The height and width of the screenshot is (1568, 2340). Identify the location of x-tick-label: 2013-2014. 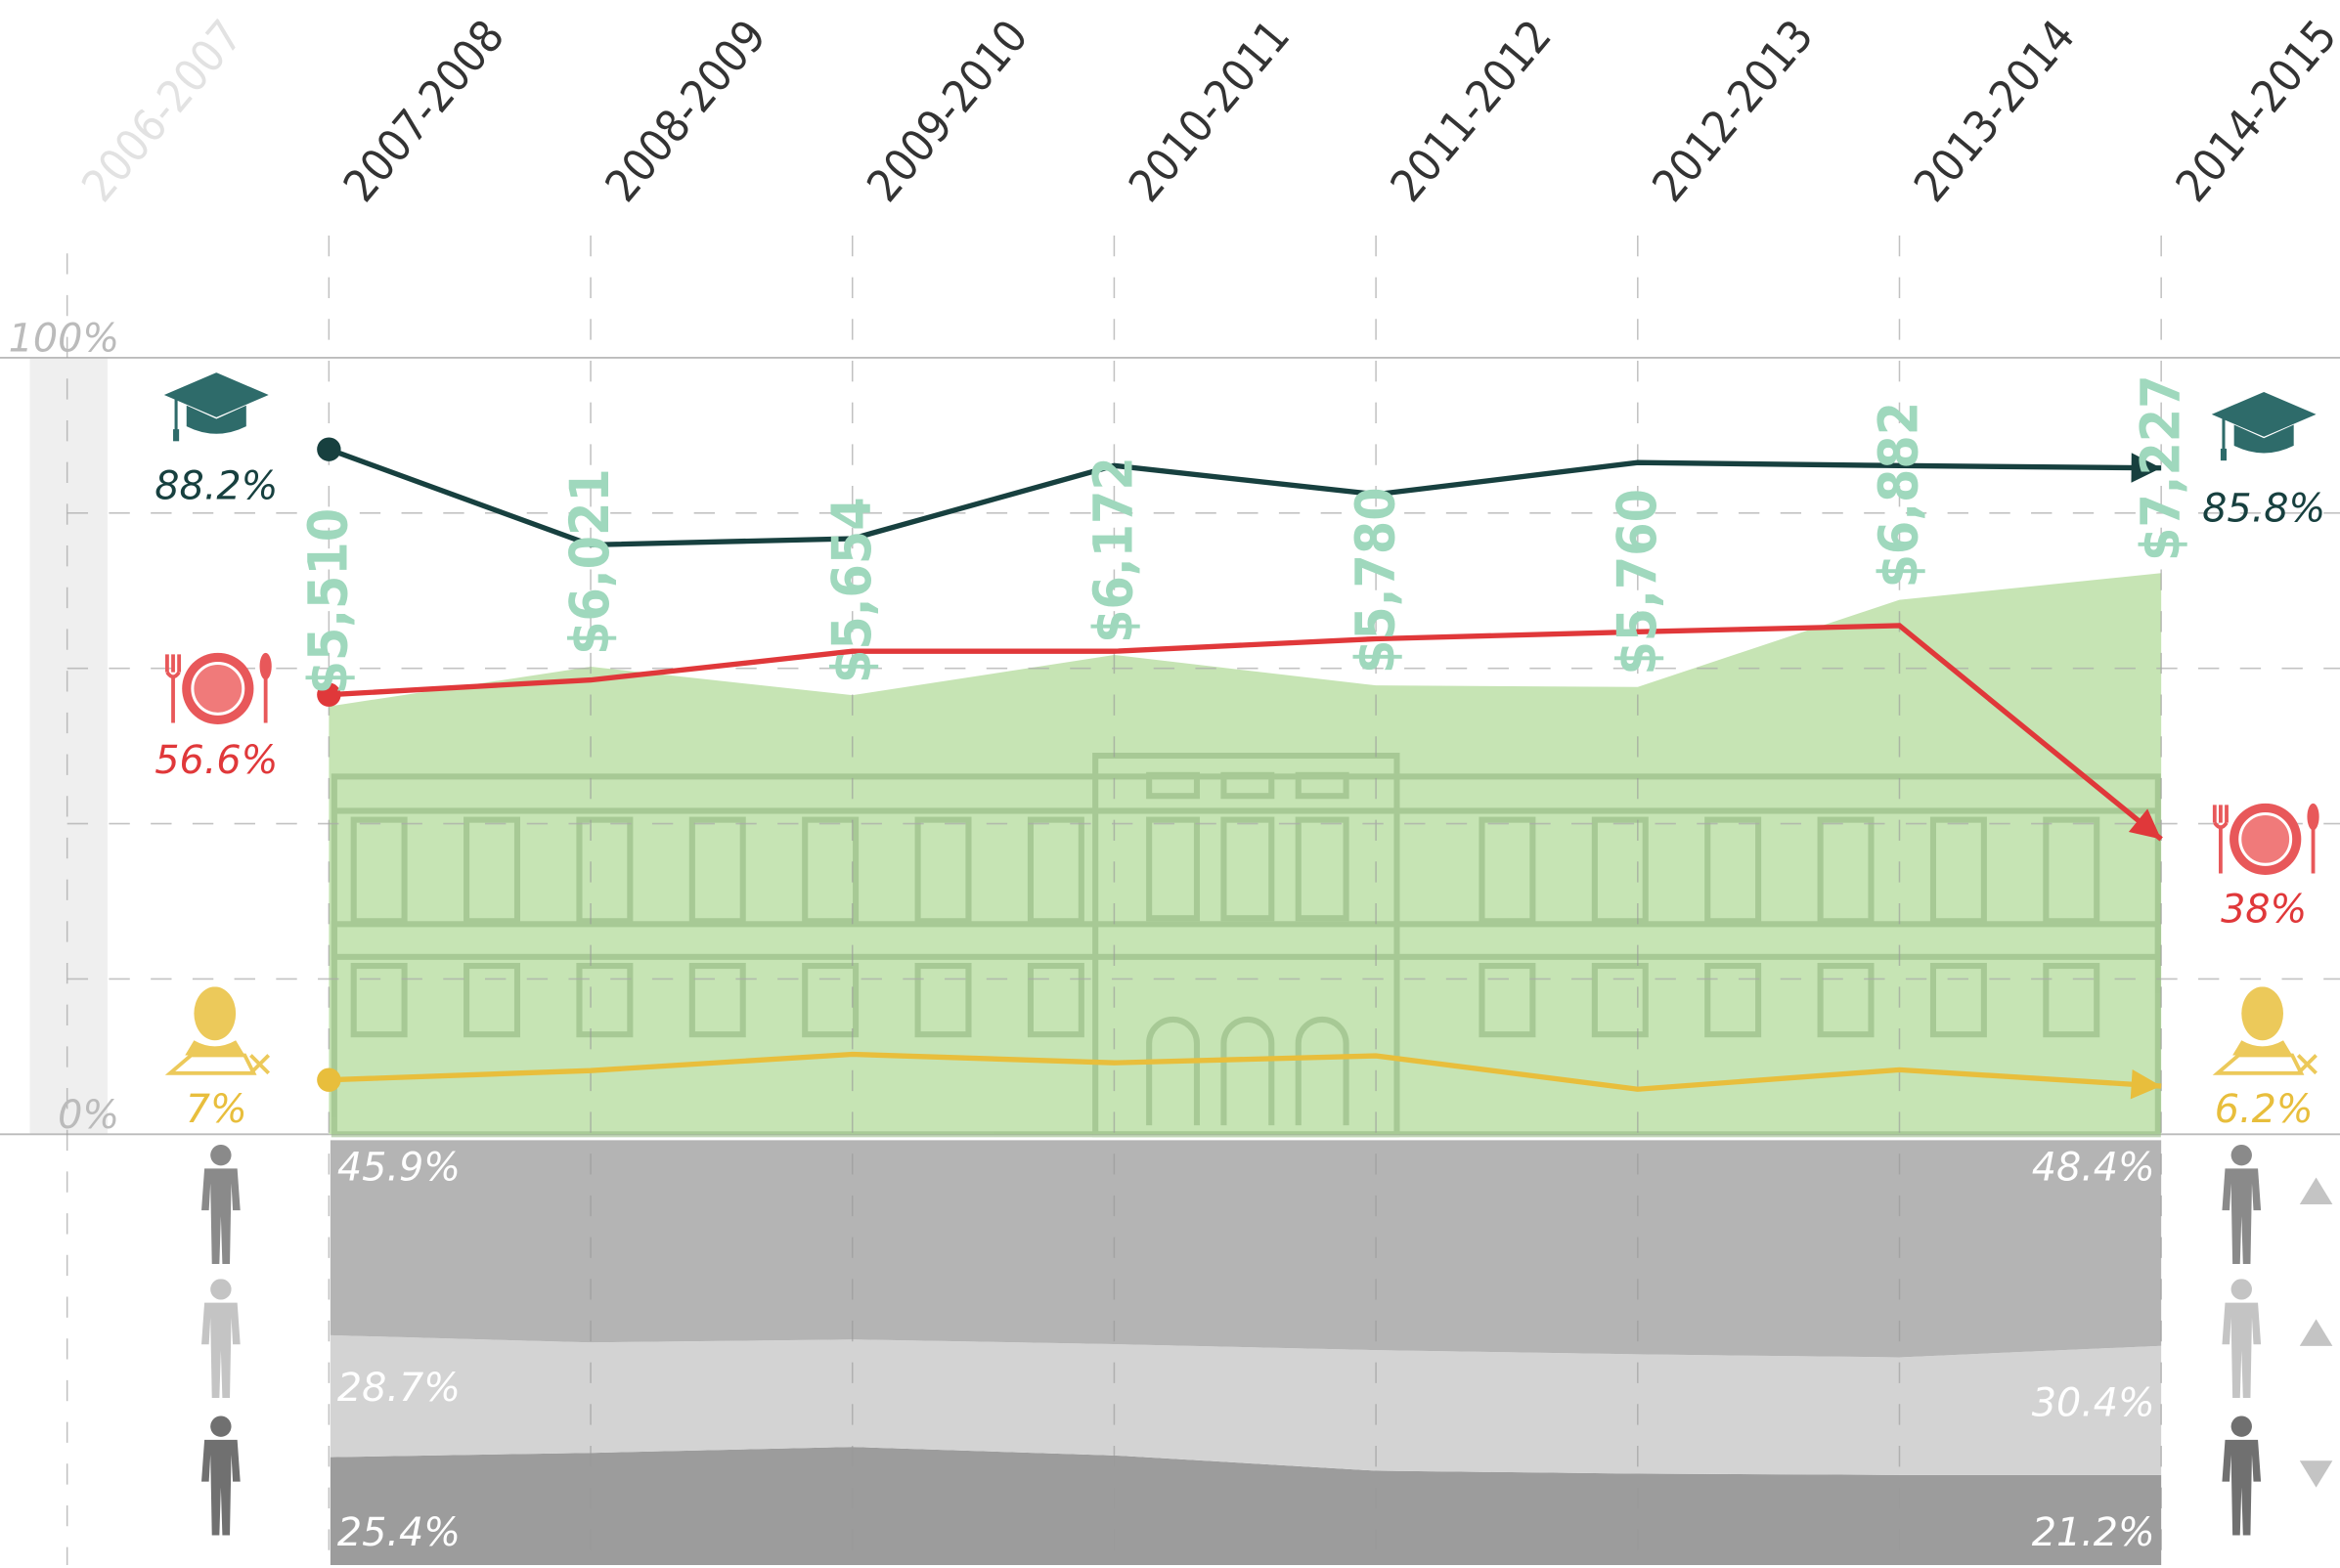
(1994, 112).